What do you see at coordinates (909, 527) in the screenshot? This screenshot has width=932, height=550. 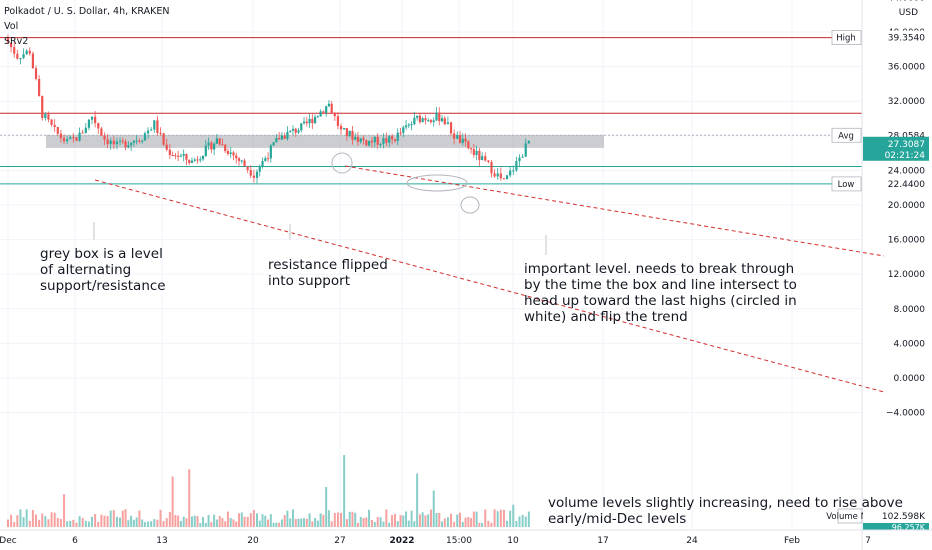 I see `volume-value: 96.257K` at bounding box center [909, 527].